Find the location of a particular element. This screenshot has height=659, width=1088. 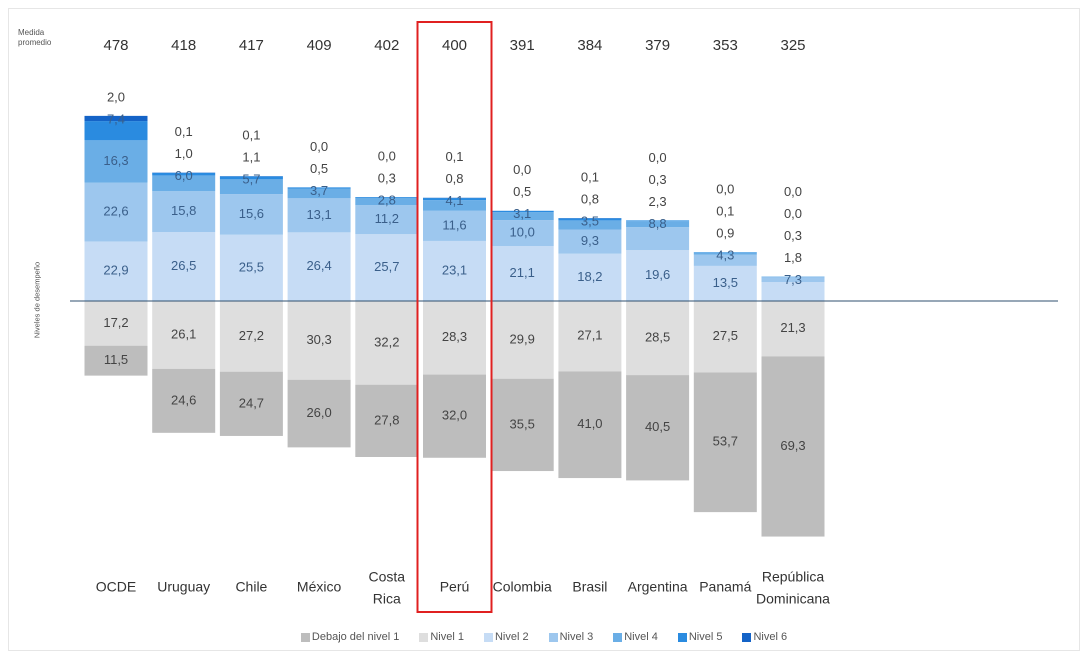

legend-label: Debajo del nivel 1 is located at coordinates (355, 637).